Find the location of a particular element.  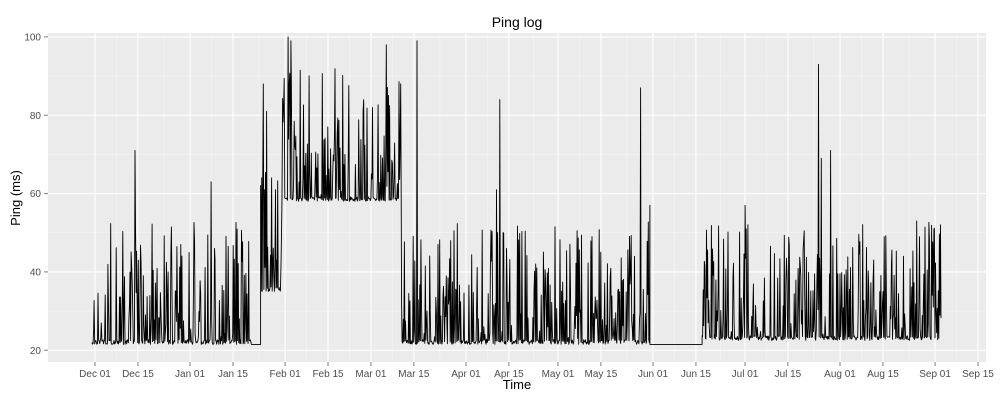

y-tick-label: 60 is located at coordinates (36, 194).